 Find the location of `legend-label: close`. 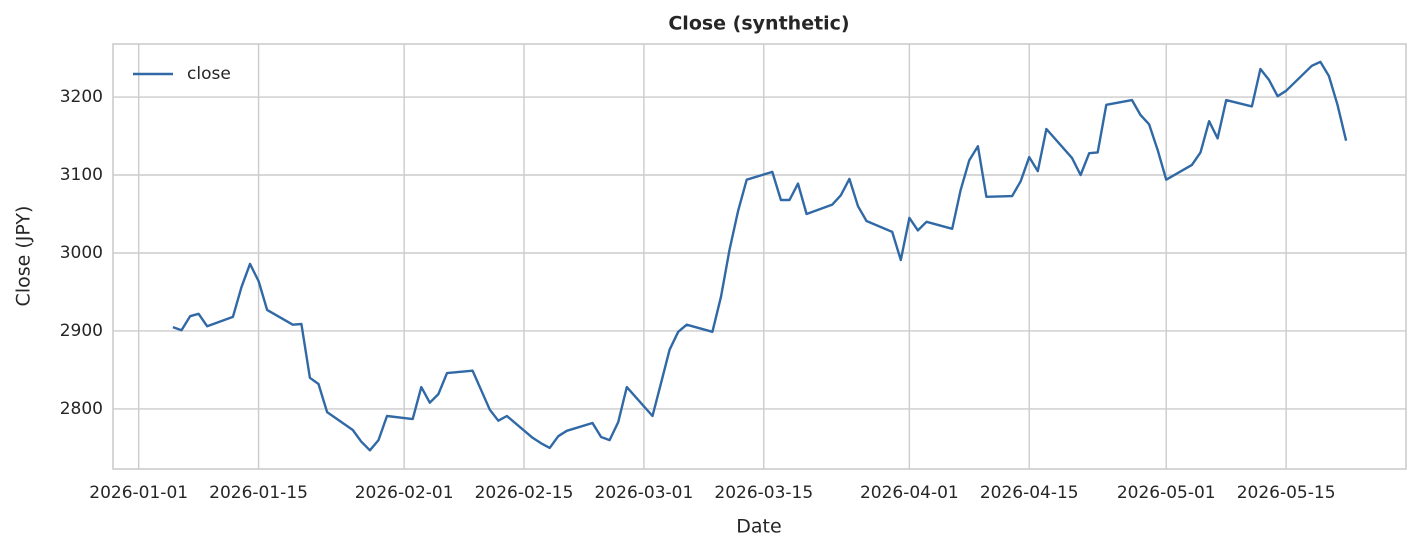

legend-label: close is located at coordinates (209, 74).